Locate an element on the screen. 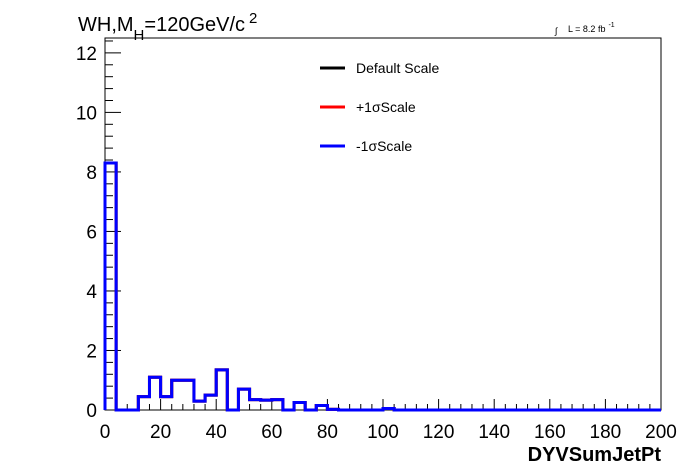 This screenshot has width=696, height=472. chart-title: WH,MH=120GeV/c 2 is located at coordinates (167, 27).